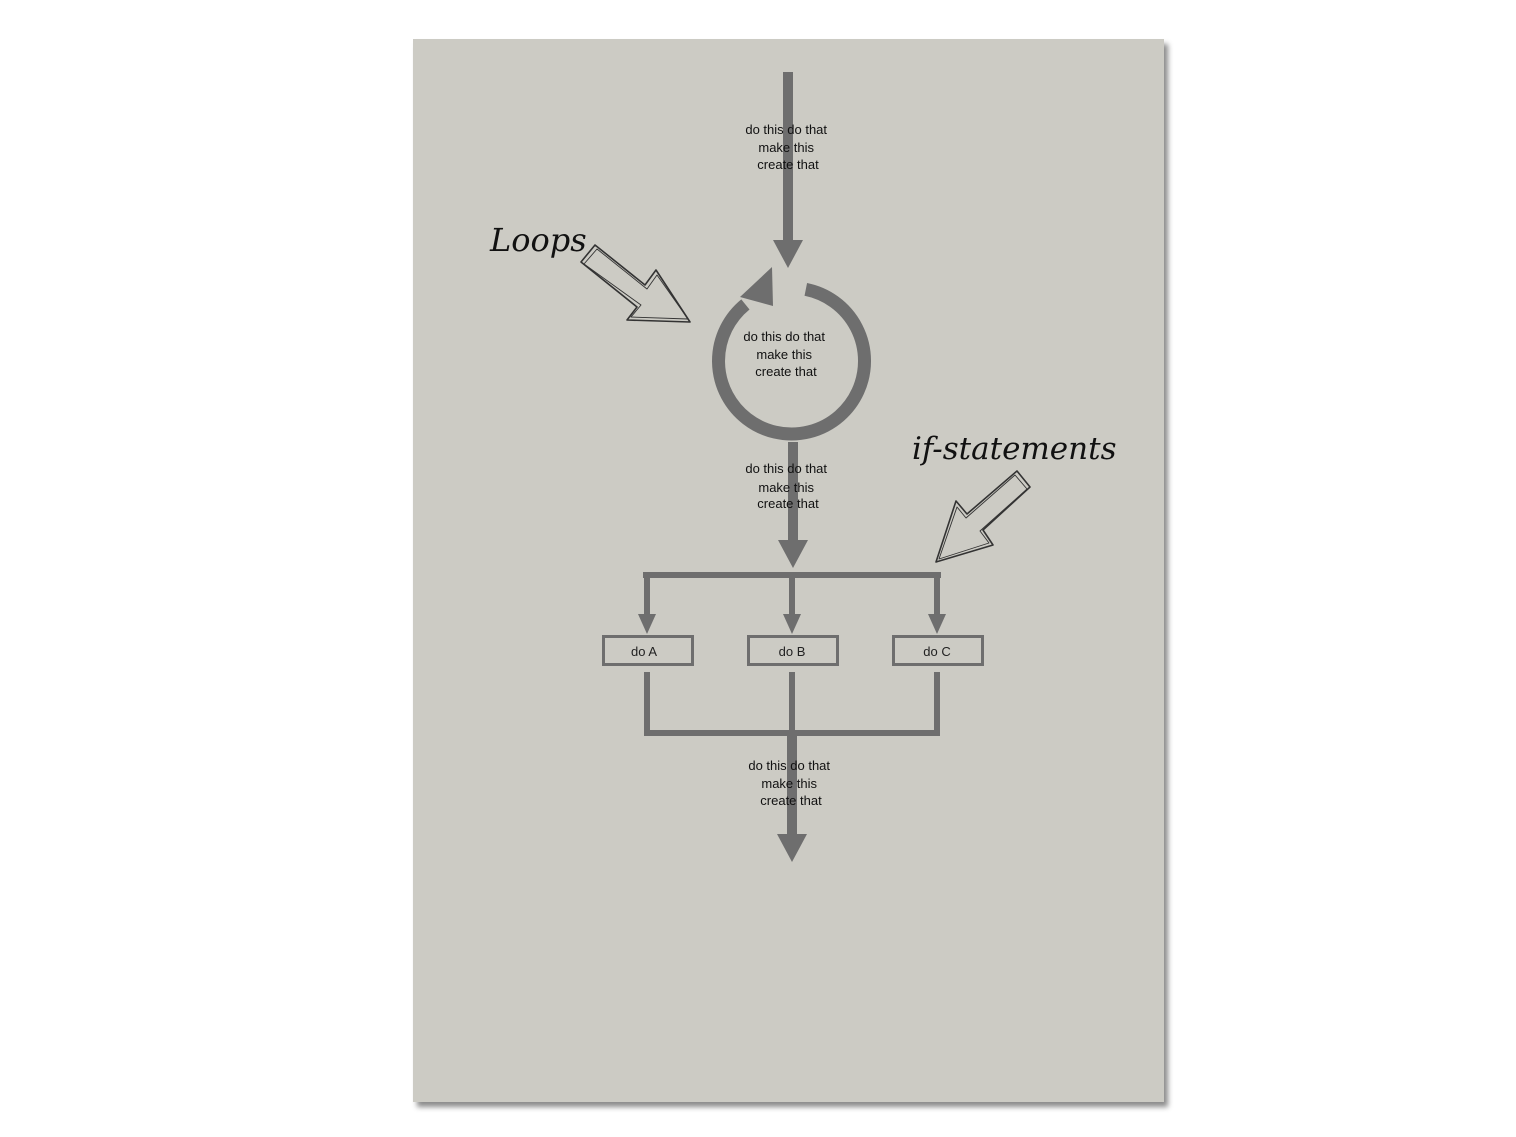  Describe the element at coordinates (787, 147) in the screenshot. I see `step-note-top: do this do that make this create that` at that location.